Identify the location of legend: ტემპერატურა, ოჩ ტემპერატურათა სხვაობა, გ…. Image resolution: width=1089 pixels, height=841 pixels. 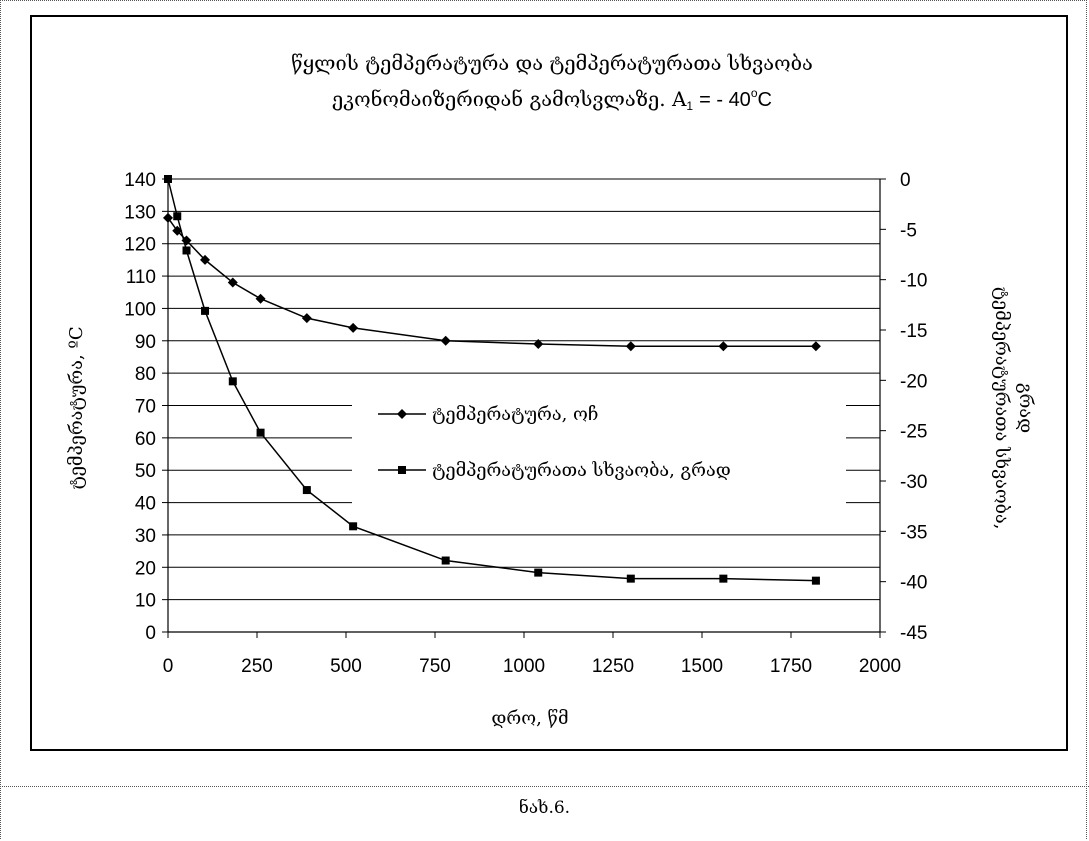
(599, 456).